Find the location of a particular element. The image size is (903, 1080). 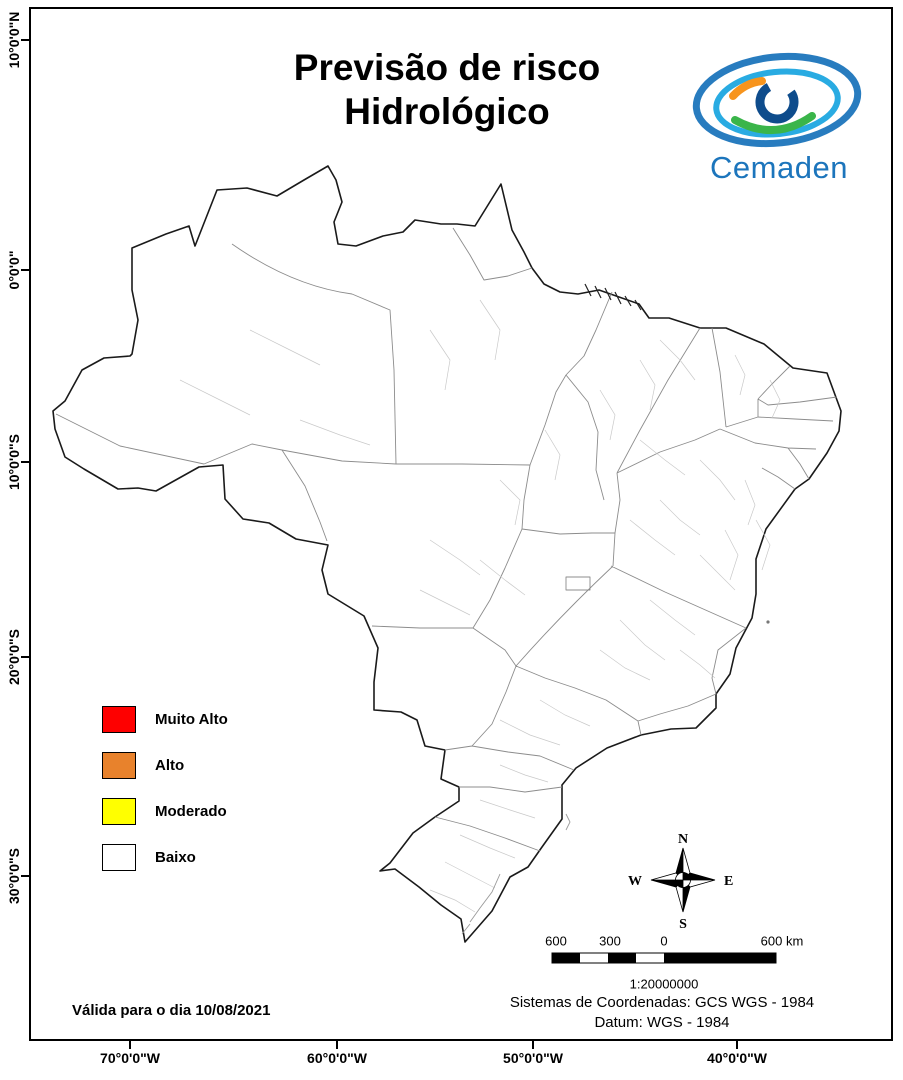

legend-item-alto: Alto is located at coordinates (143, 765).